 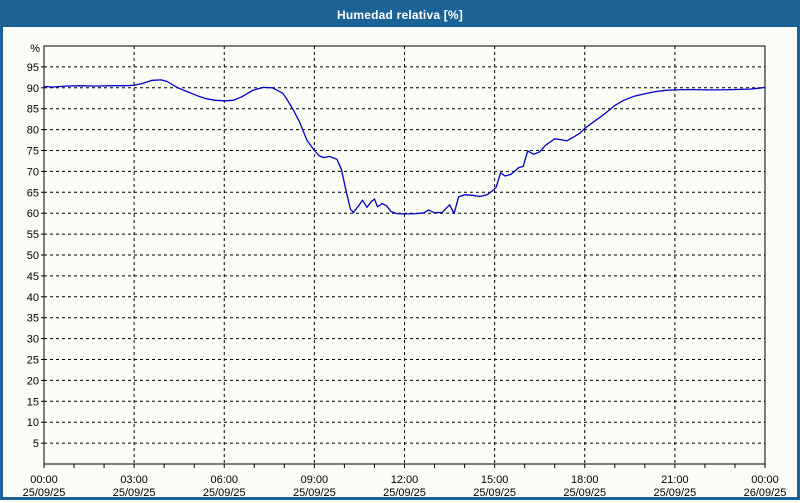 I want to click on y-tick-label: 75, so click(x=33, y=152).